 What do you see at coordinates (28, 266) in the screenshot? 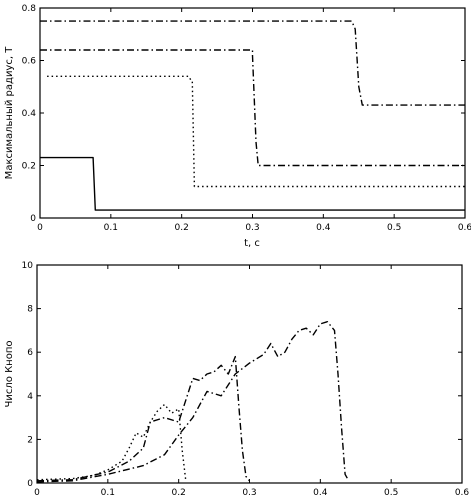
I see `bottom-y-tick-label: 10` at bounding box center [28, 266].